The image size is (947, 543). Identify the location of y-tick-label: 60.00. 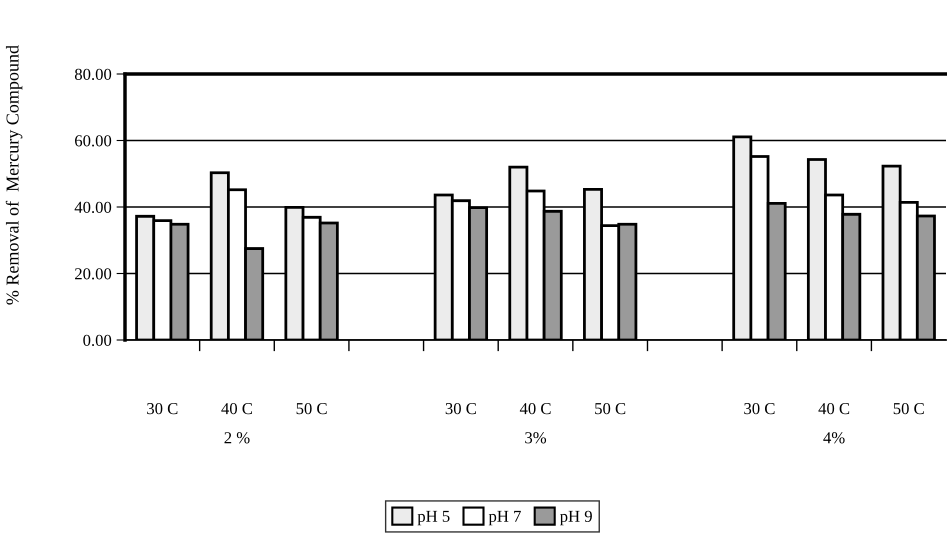
(93, 141).